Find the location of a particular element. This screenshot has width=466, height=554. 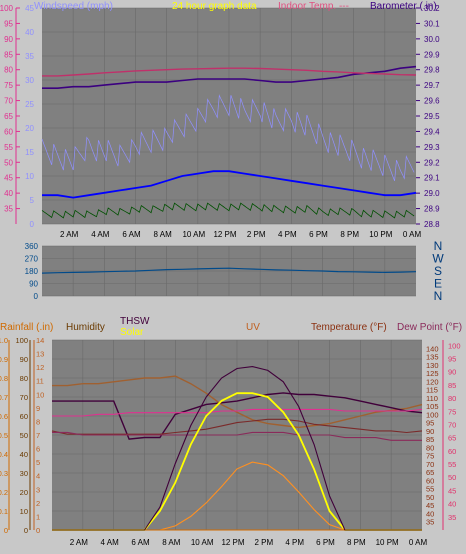

temperature-tick-label: 95 is located at coordinates (430, 423).